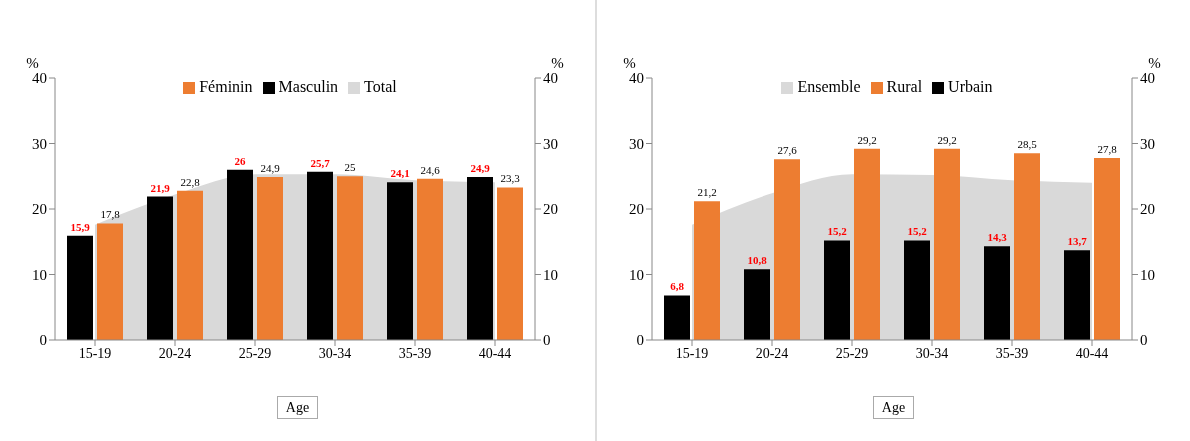  What do you see at coordinates (110, 214) in the screenshot?
I see `data-label: 17,8` at bounding box center [110, 214].